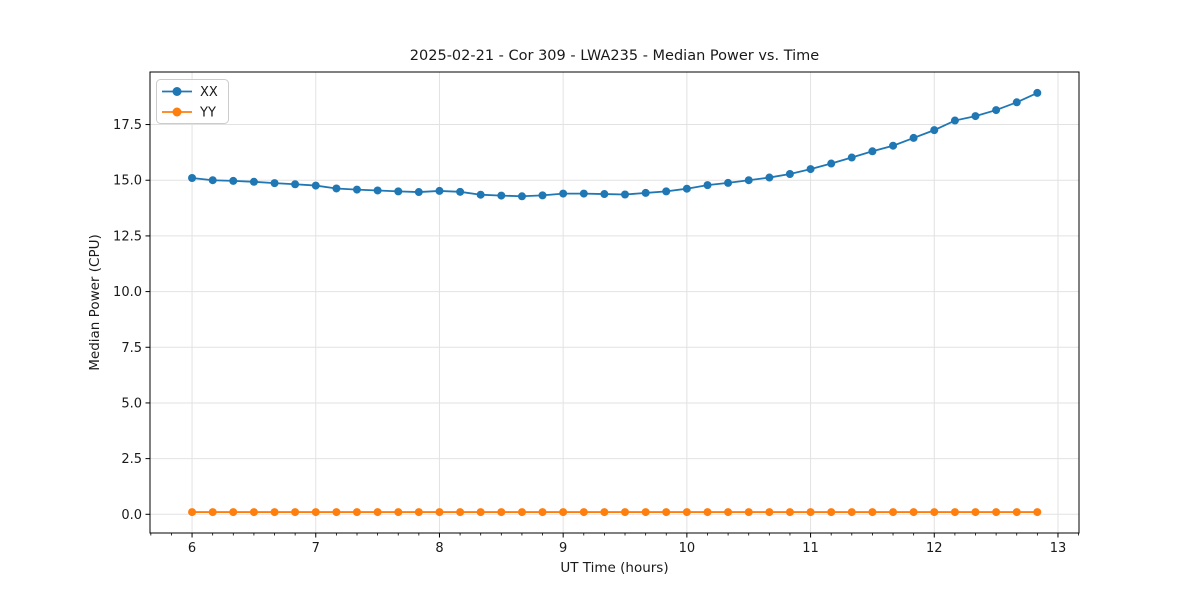 This screenshot has width=1200, height=600. I want to click on legend-label-yy: YY, so click(207, 113).